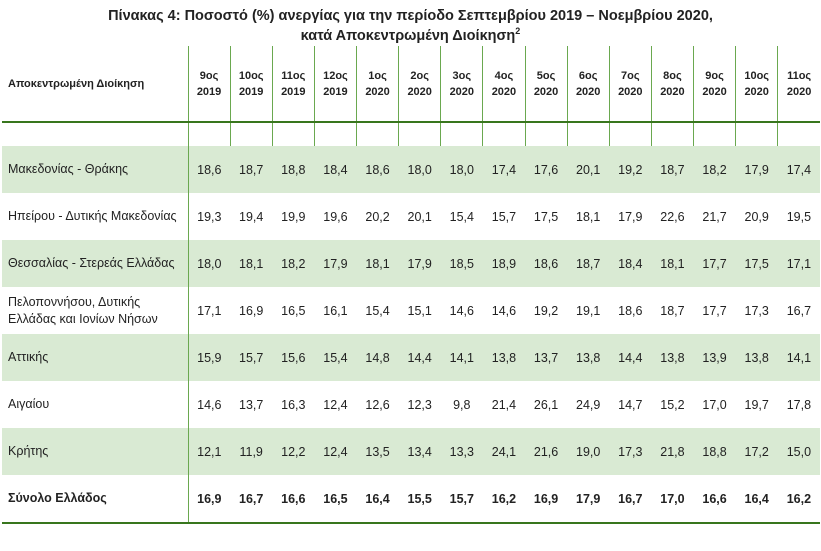  Describe the element at coordinates (799, 216) in the screenshot. I see `cell-value: 19,5` at that location.